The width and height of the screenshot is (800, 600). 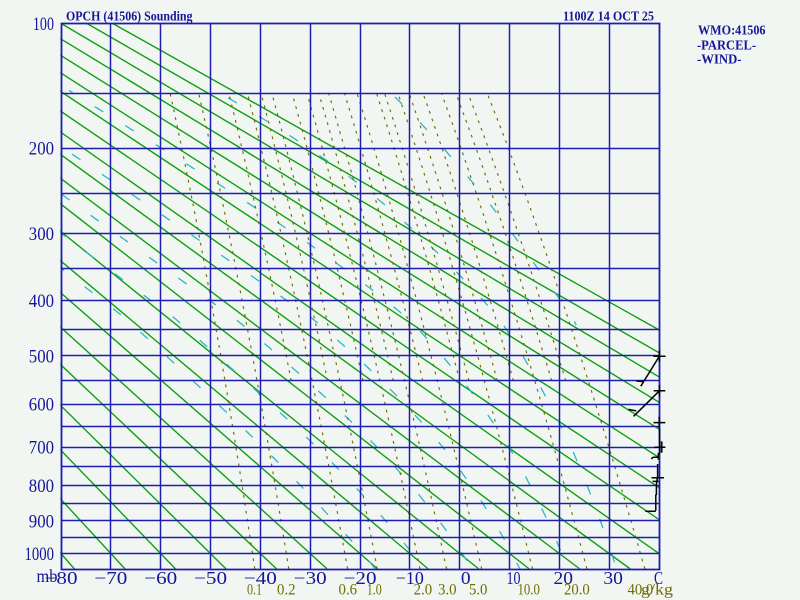 I want to click on svg-text: 10.0, so click(x=529, y=590).